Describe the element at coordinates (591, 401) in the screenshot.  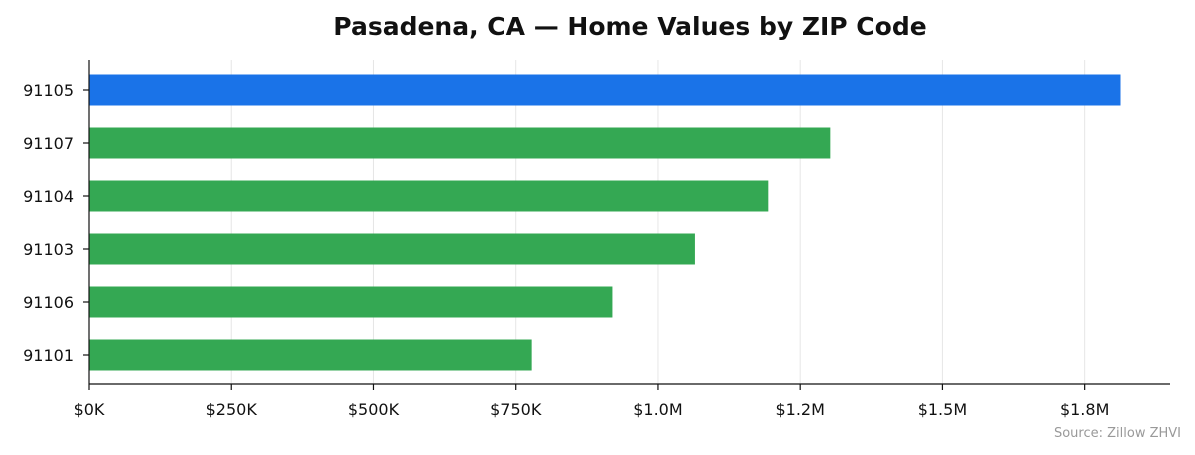
I see `x-axis-ticks: $0K $250K $500K $750K $1.0M $1.2M $1.5M $1.8M` at that location.